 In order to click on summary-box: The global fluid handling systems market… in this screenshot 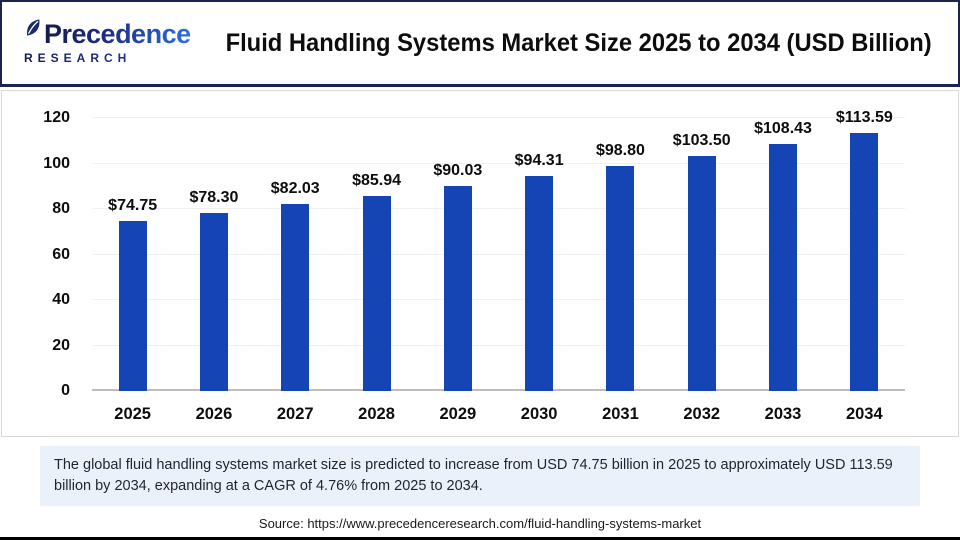, I will do `click(480, 476)`.